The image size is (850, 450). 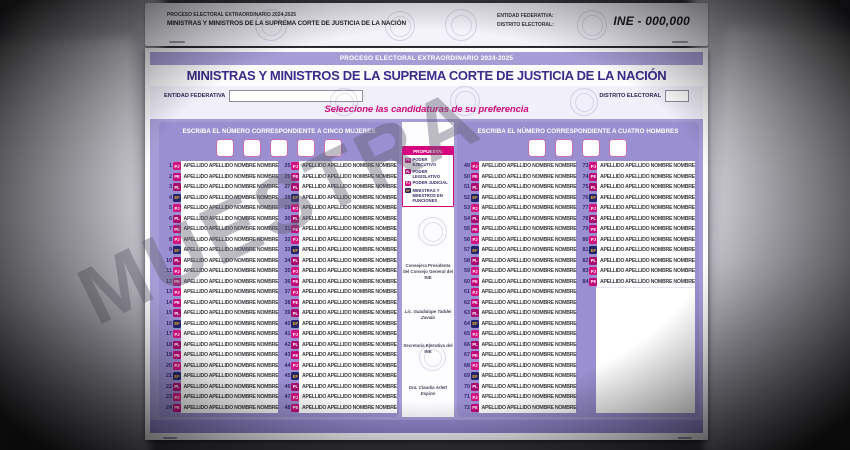 What do you see at coordinates (585, 208) in the screenshot?
I see `candidate-number: 77` at bounding box center [585, 208].